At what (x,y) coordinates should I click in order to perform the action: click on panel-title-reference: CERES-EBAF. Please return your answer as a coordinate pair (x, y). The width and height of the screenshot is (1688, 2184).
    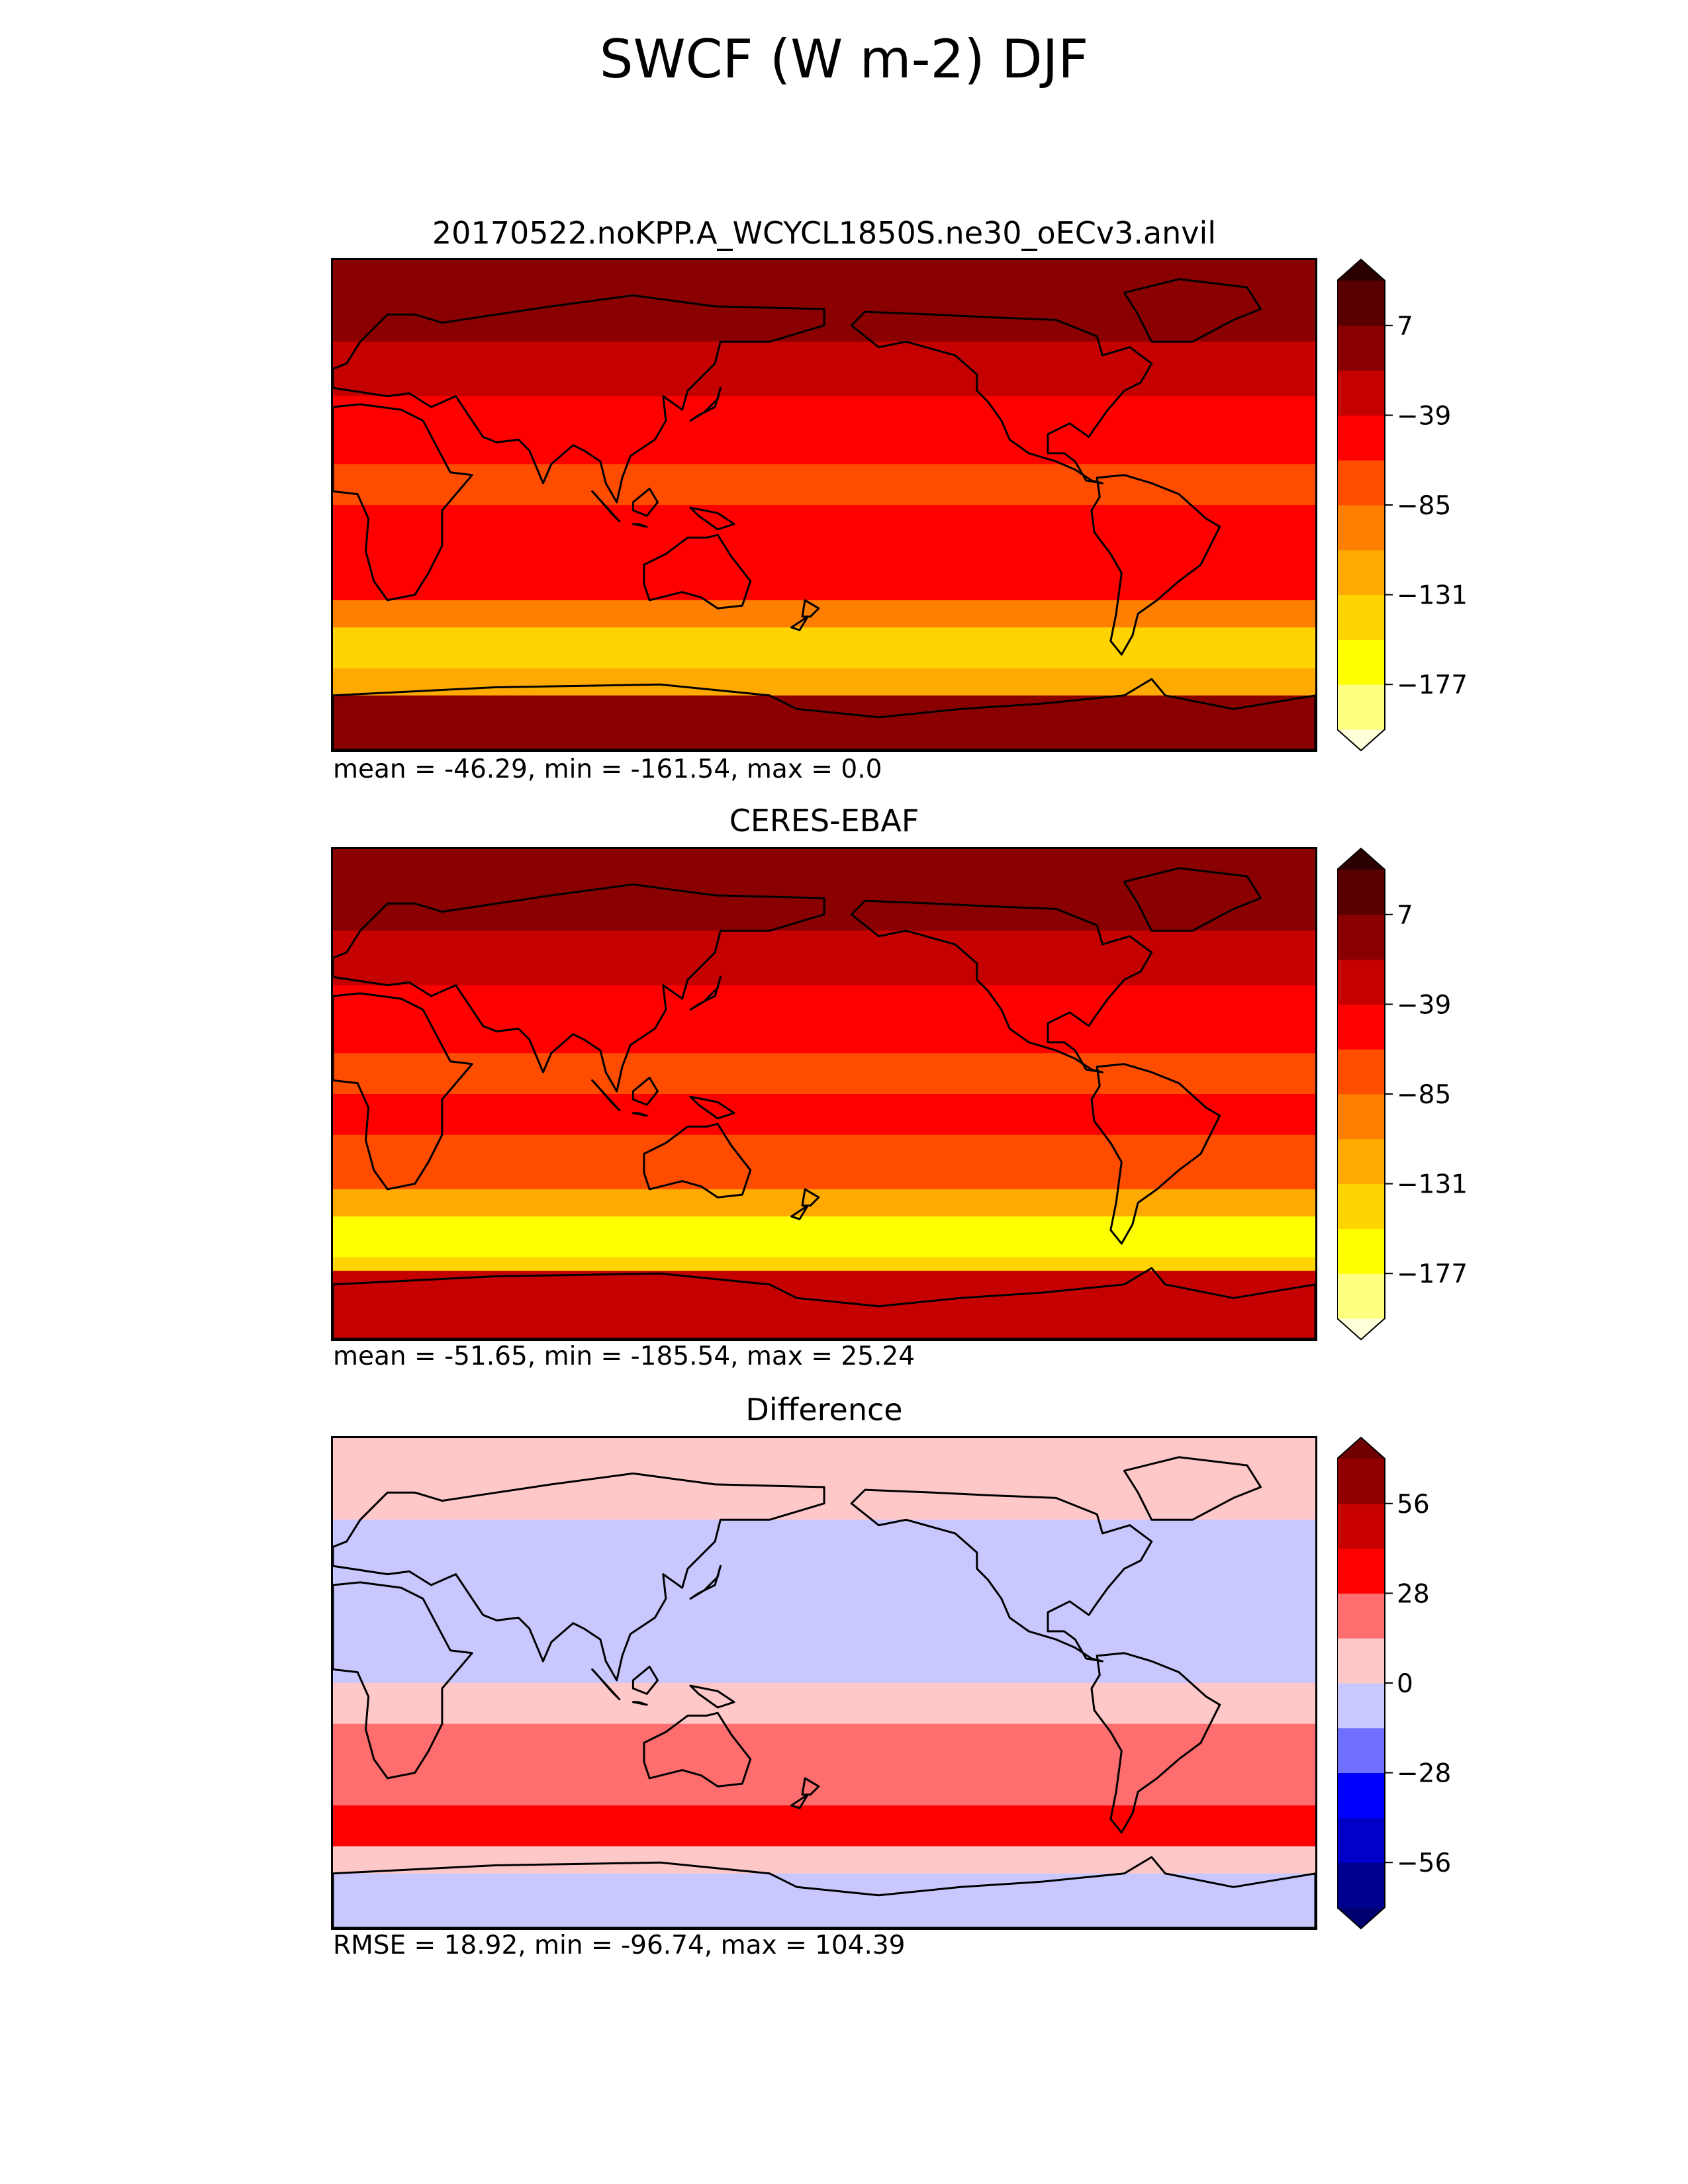
    Looking at the image, I should click on (824, 821).